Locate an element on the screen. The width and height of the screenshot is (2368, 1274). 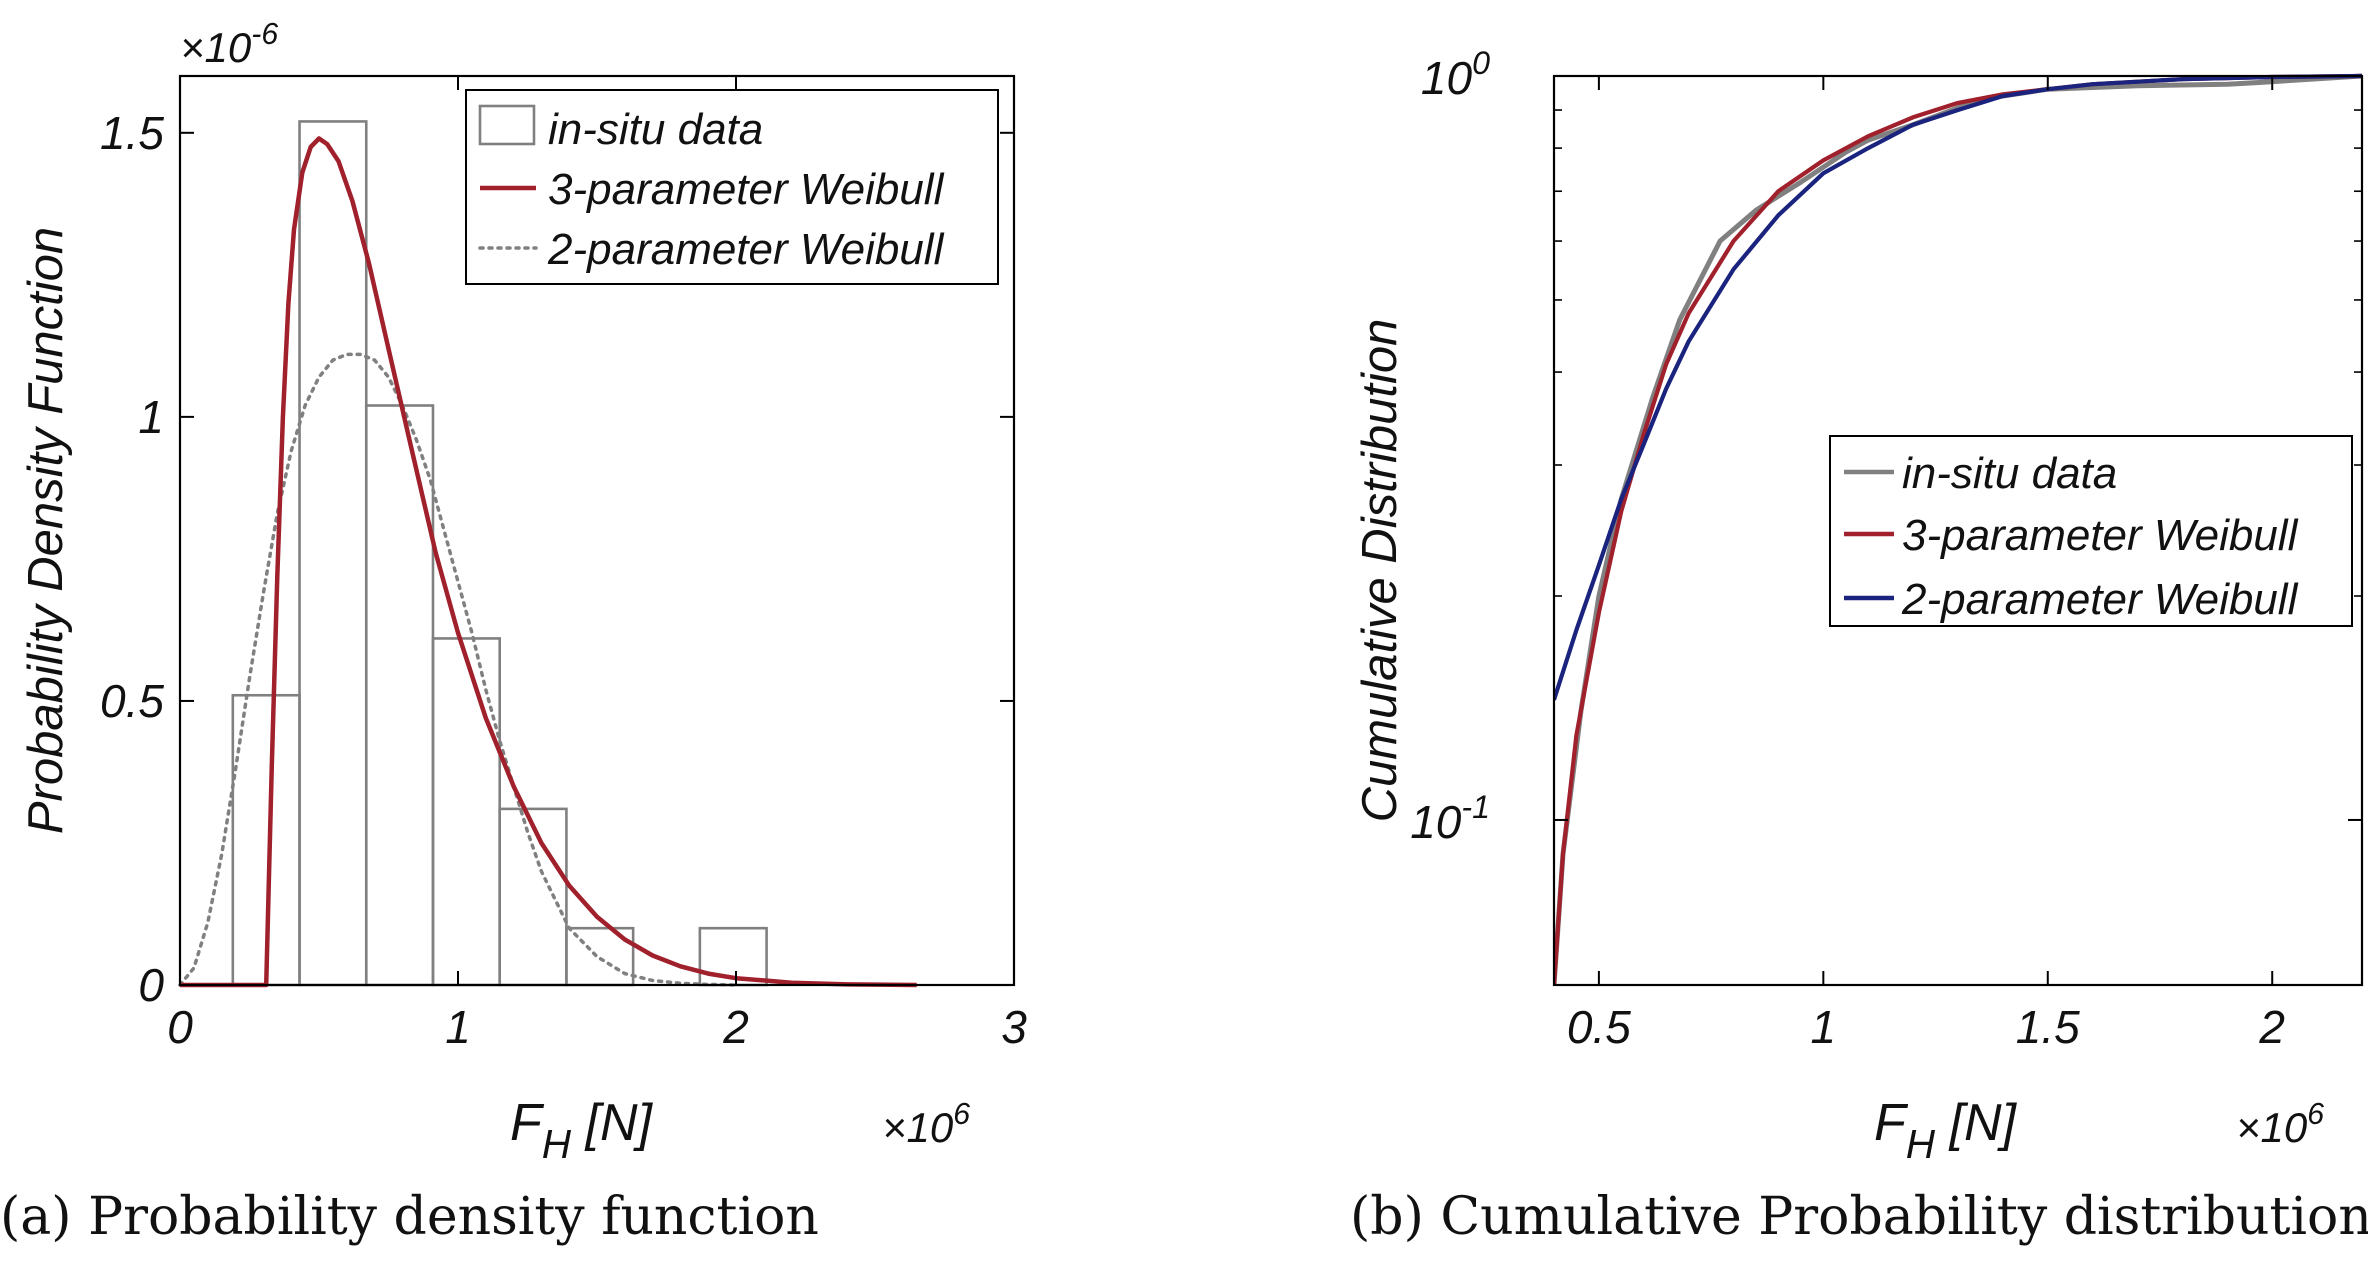
b-x-tick-label: 1.5 is located at coordinates (2048, 1027).